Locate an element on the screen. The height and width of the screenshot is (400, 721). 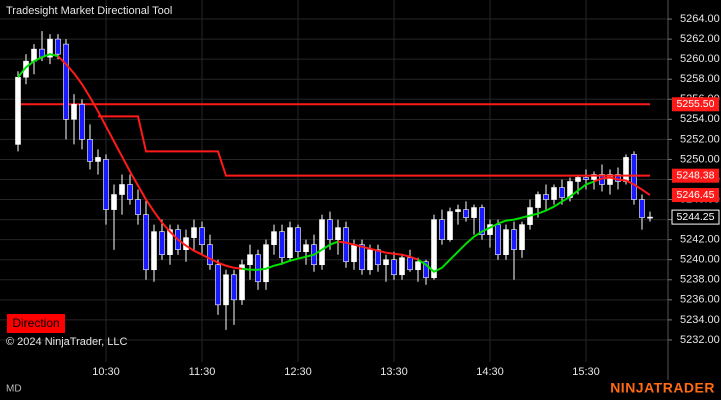
chart-title: Tradesight Market Directional Tool is located at coordinates (89, 11).